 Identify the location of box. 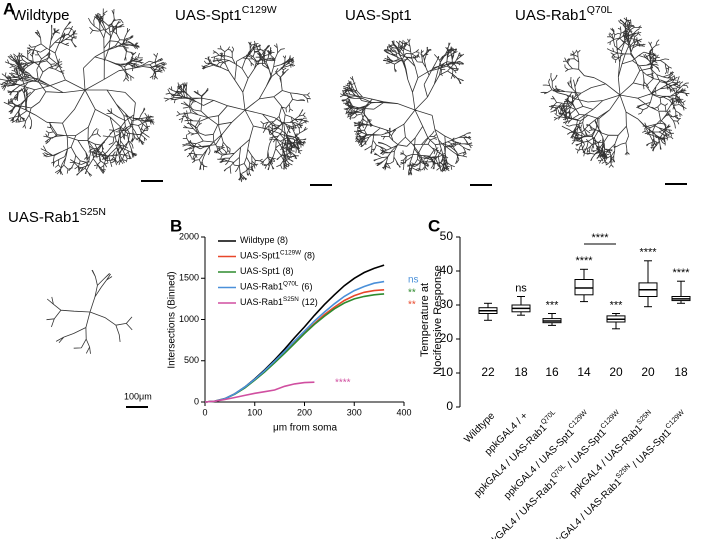
(584, 287).